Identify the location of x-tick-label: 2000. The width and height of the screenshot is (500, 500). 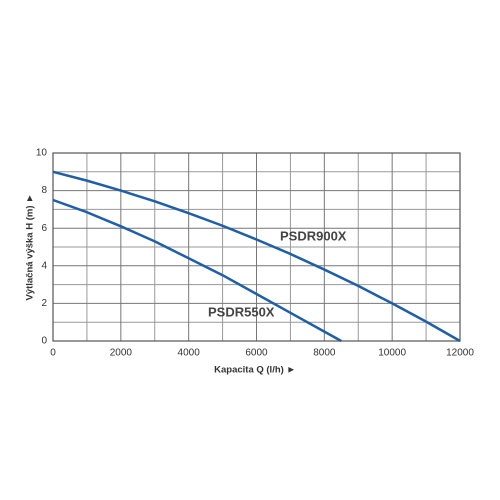
(121, 353).